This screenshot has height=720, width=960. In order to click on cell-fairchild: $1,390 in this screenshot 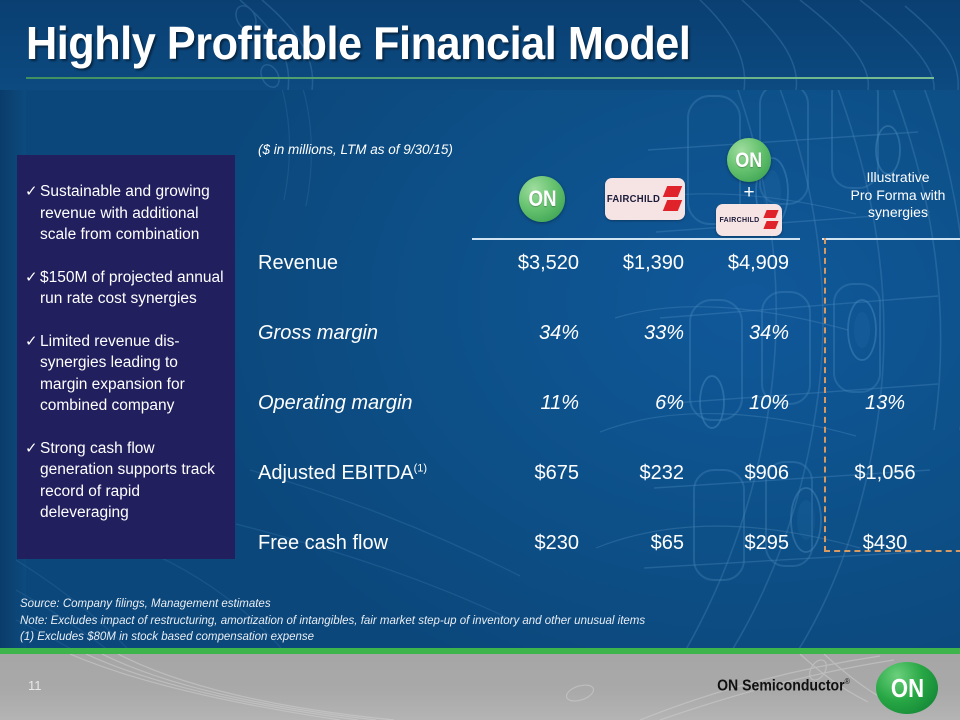, I will do `click(653, 263)`.